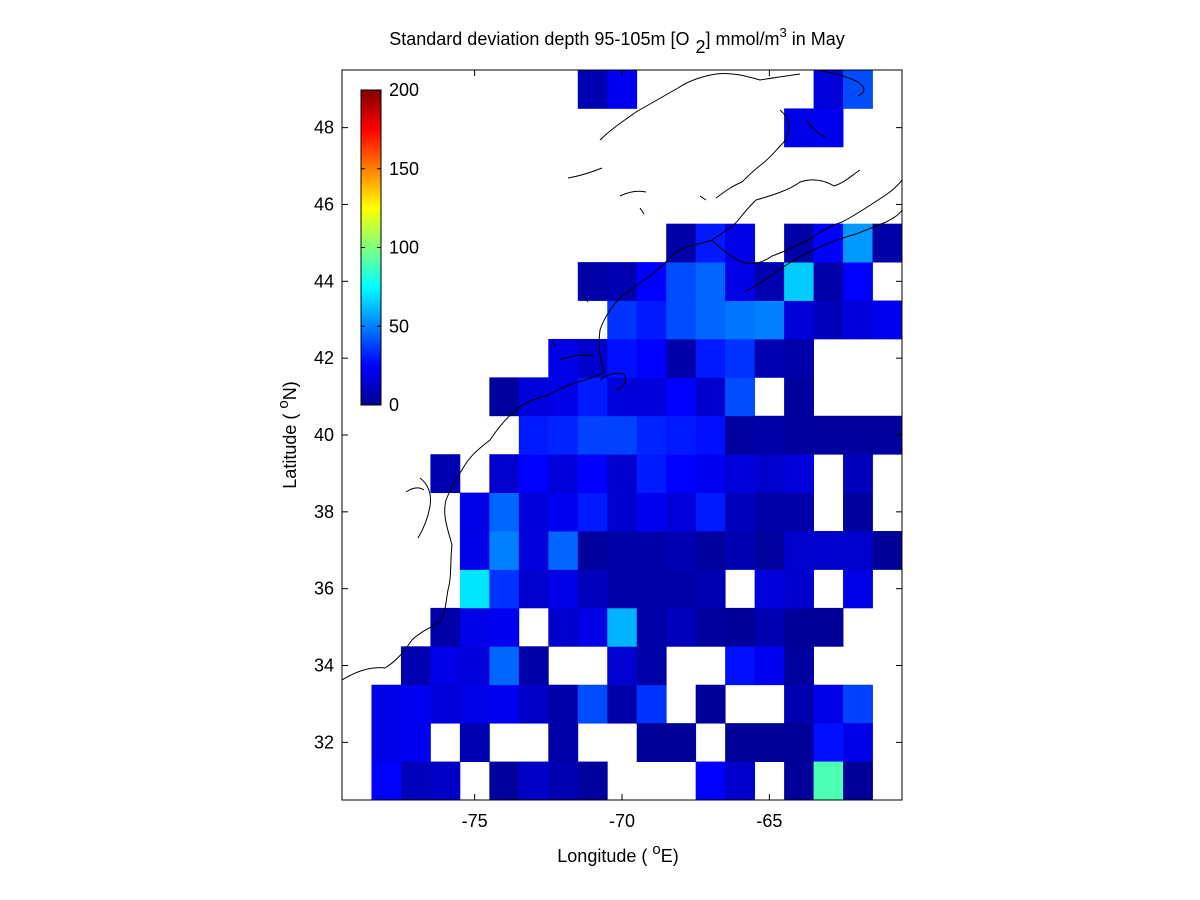  Describe the element at coordinates (404, 248) in the screenshot. I see `colorbar-tick-label: 100` at that location.